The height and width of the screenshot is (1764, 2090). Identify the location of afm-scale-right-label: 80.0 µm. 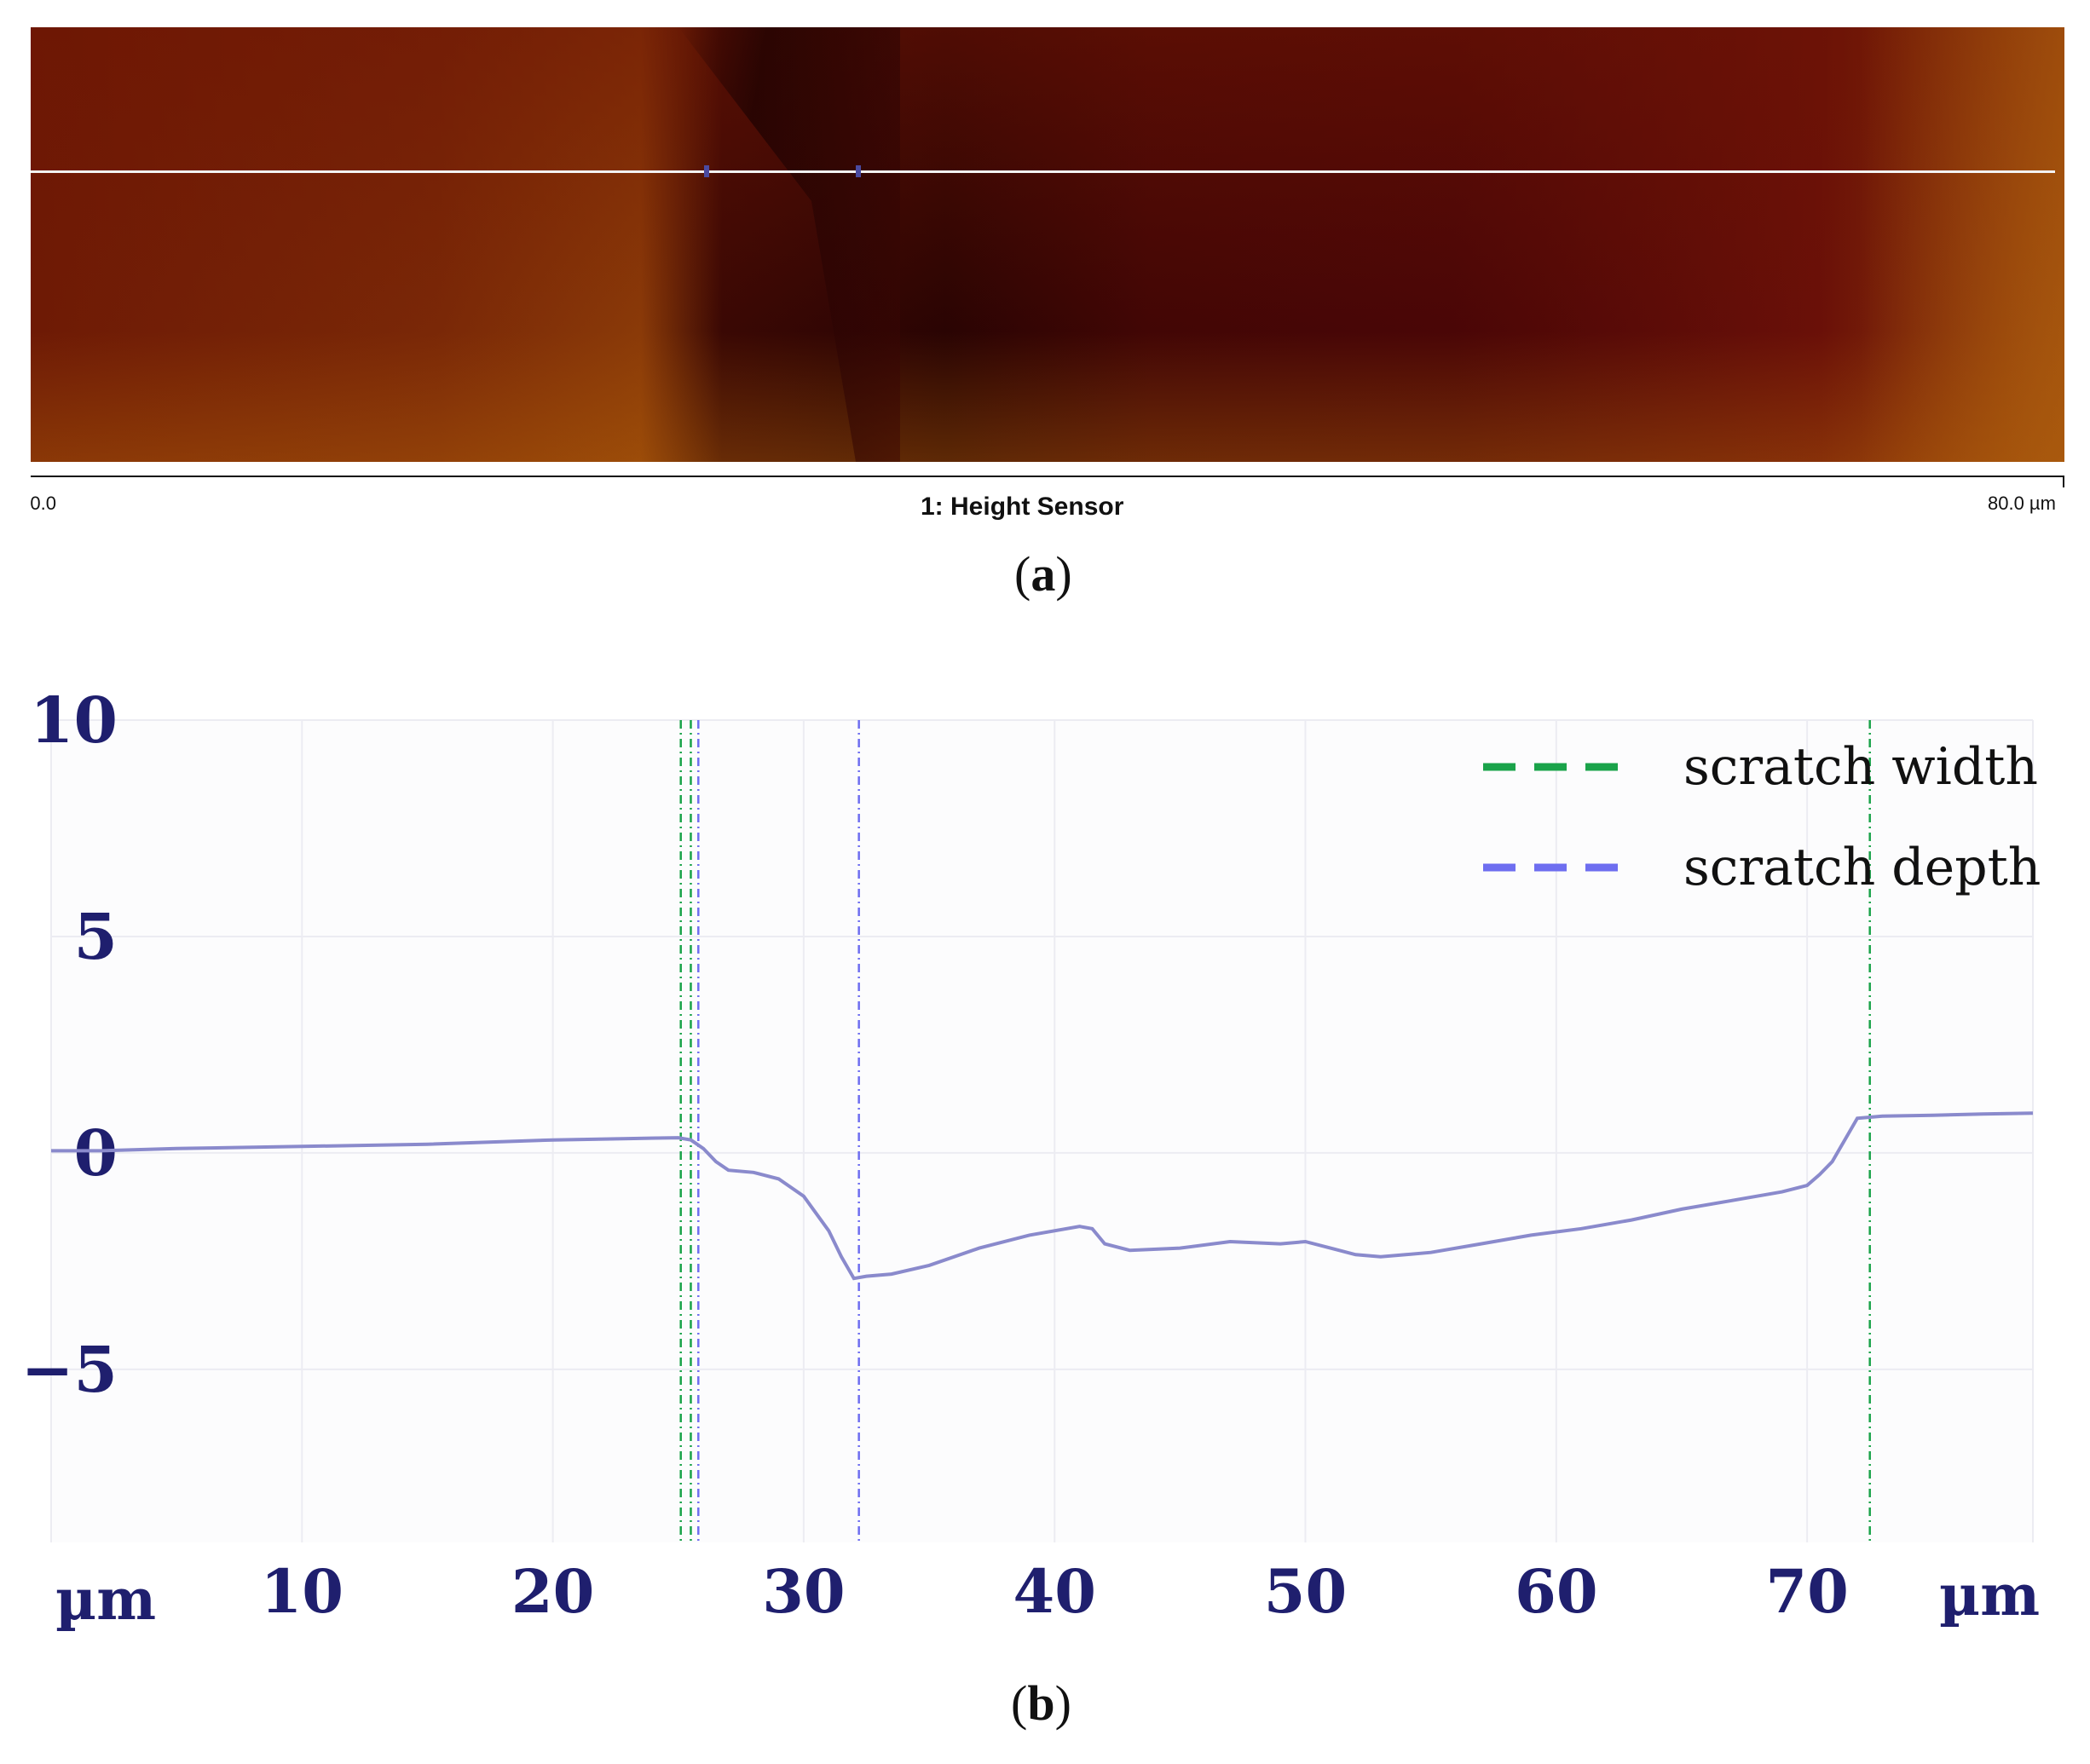
(2022, 504).